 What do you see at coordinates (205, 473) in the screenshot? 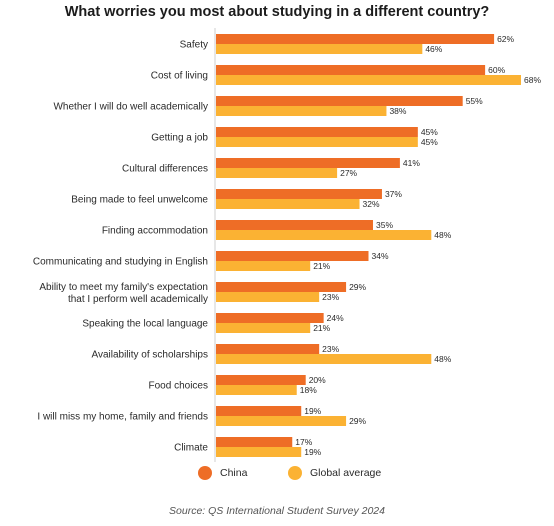
I see `legend-swatch-china` at bounding box center [205, 473].